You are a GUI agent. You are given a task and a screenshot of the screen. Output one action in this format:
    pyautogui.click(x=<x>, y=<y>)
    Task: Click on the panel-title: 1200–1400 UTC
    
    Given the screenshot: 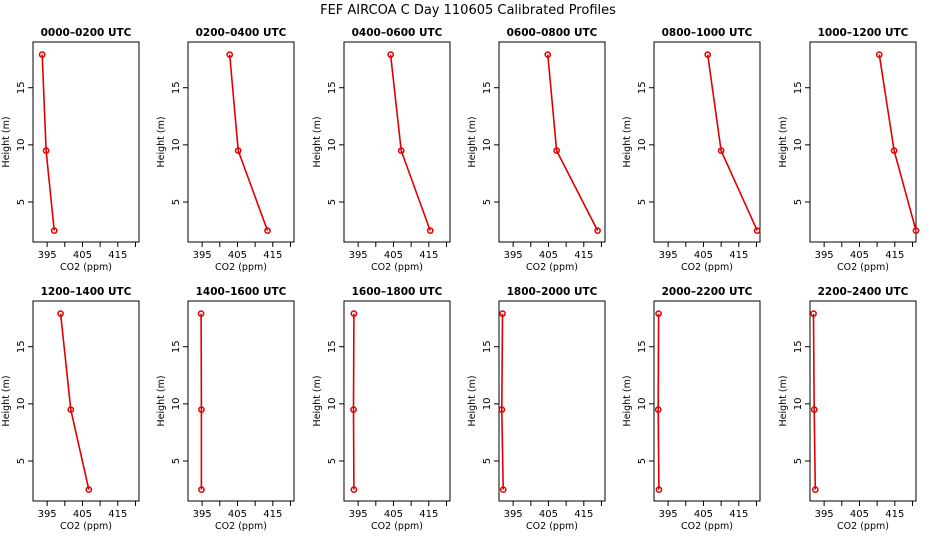 What is the action you would take?
    pyautogui.click(x=86, y=292)
    